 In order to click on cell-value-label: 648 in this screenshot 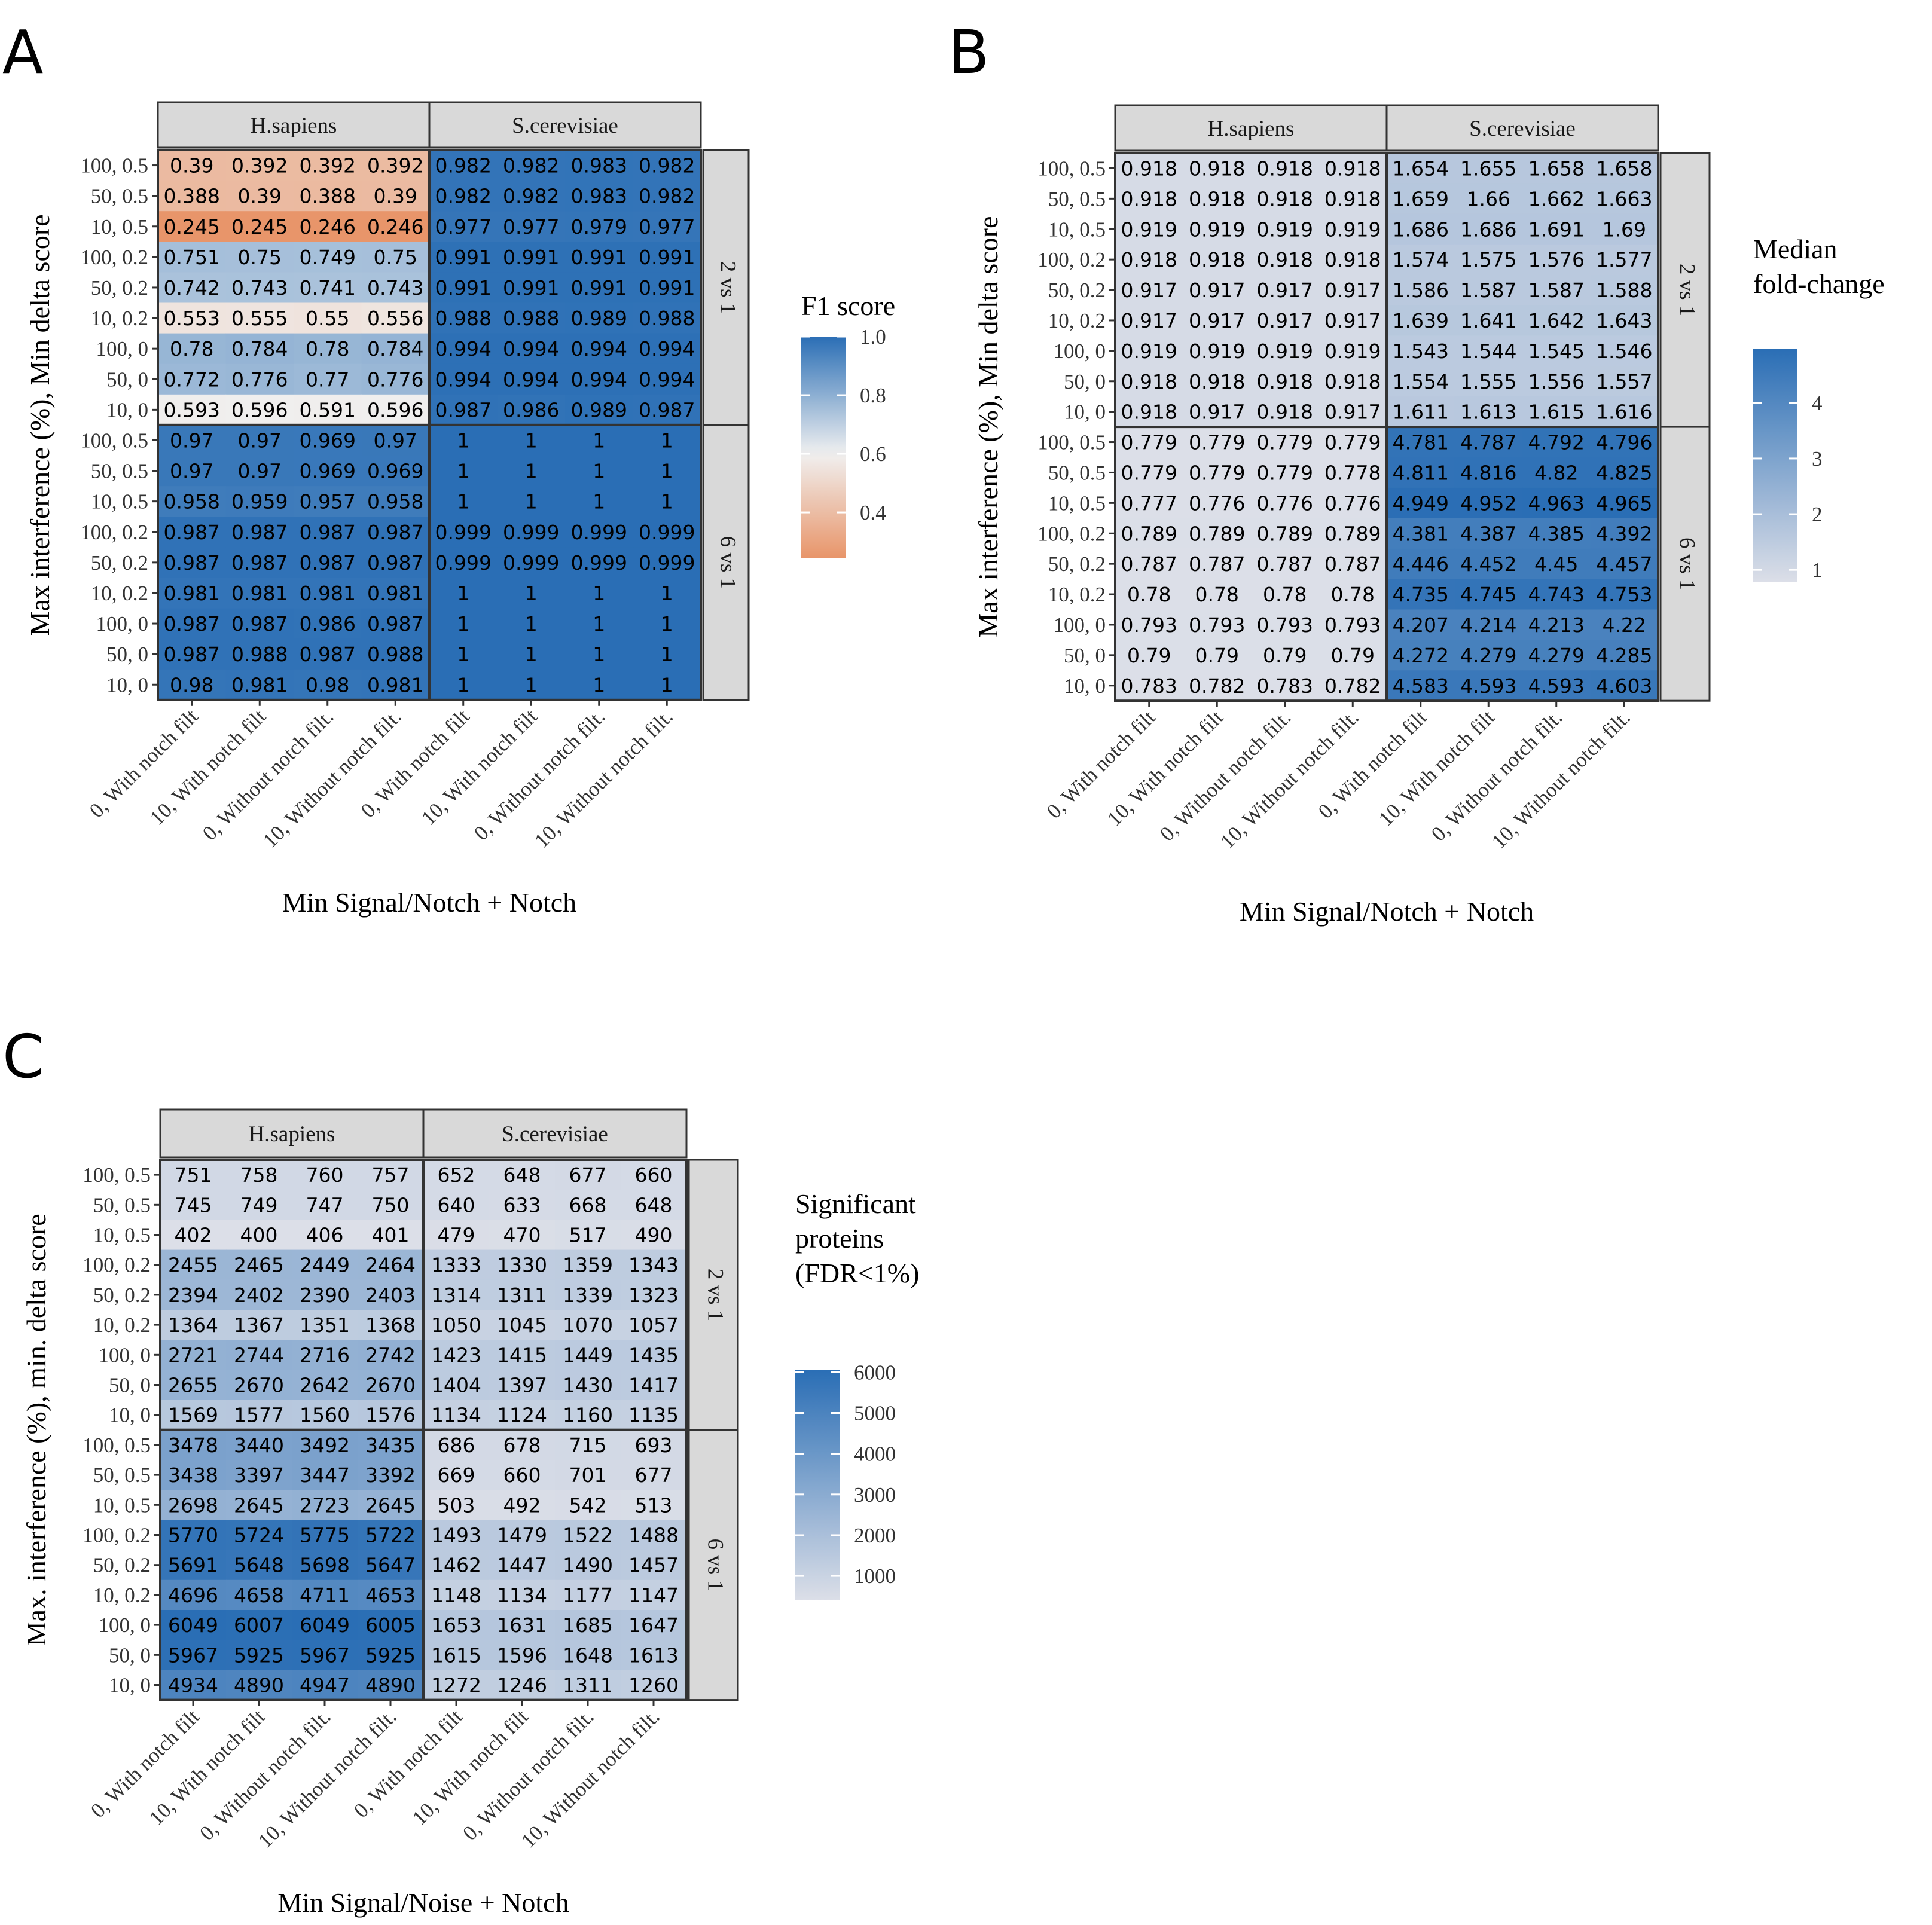, I will do `click(654, 1205)`.